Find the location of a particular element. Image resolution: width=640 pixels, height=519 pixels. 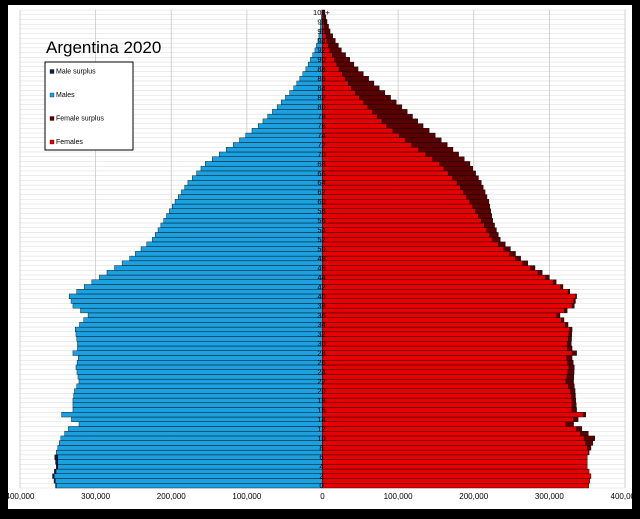

age-tick-label: 82 is located at coordinates (321, 97).